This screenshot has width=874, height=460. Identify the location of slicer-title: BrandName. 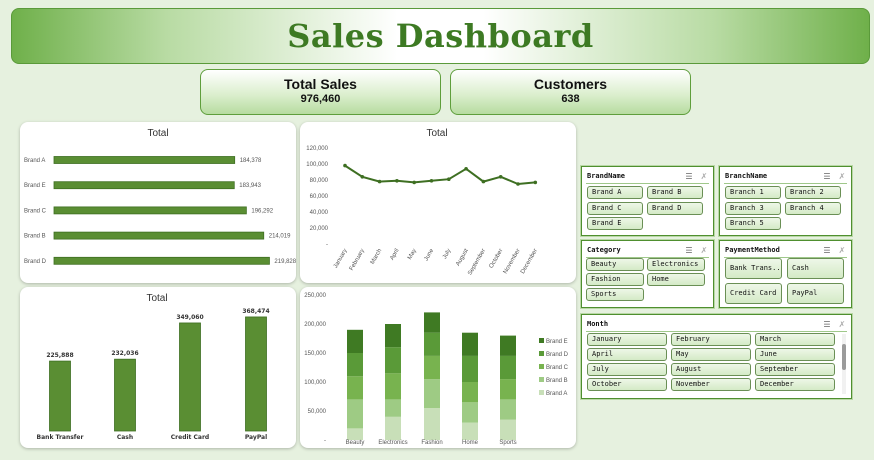
(606, 176).